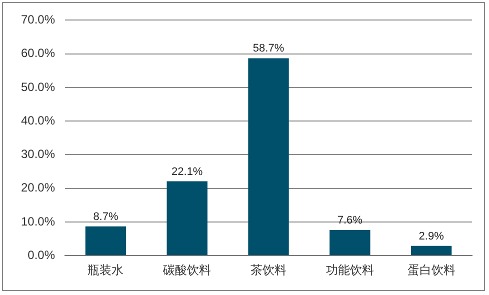  I want to click on y-tick-label: 70.0%, so click(38, 19).